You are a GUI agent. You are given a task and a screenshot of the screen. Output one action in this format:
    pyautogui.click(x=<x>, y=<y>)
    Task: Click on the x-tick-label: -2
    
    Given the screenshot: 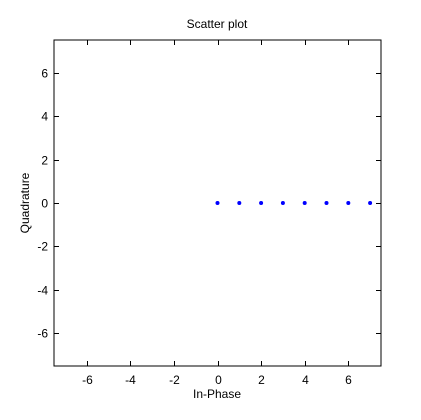 What is the action you would take?
    pyautogui.click(x=174, y=380)
    